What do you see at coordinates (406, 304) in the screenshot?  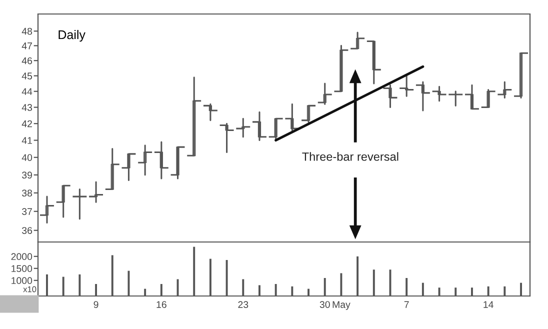 I see `x-tick-label: 7` at bounding box center [406, 304].